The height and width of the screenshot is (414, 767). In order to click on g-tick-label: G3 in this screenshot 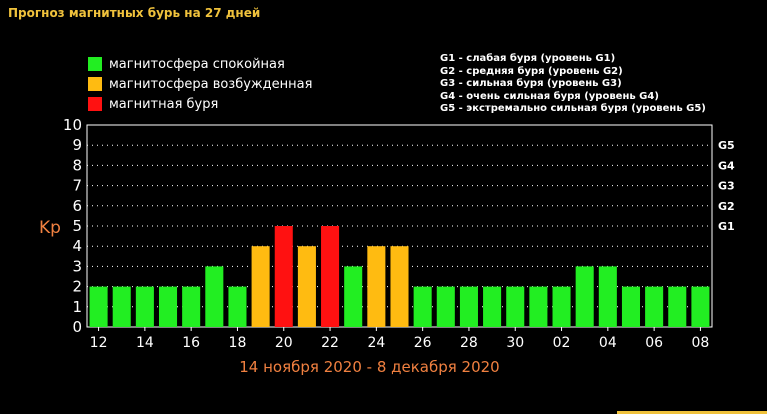, I will do `click(726, 186)`.